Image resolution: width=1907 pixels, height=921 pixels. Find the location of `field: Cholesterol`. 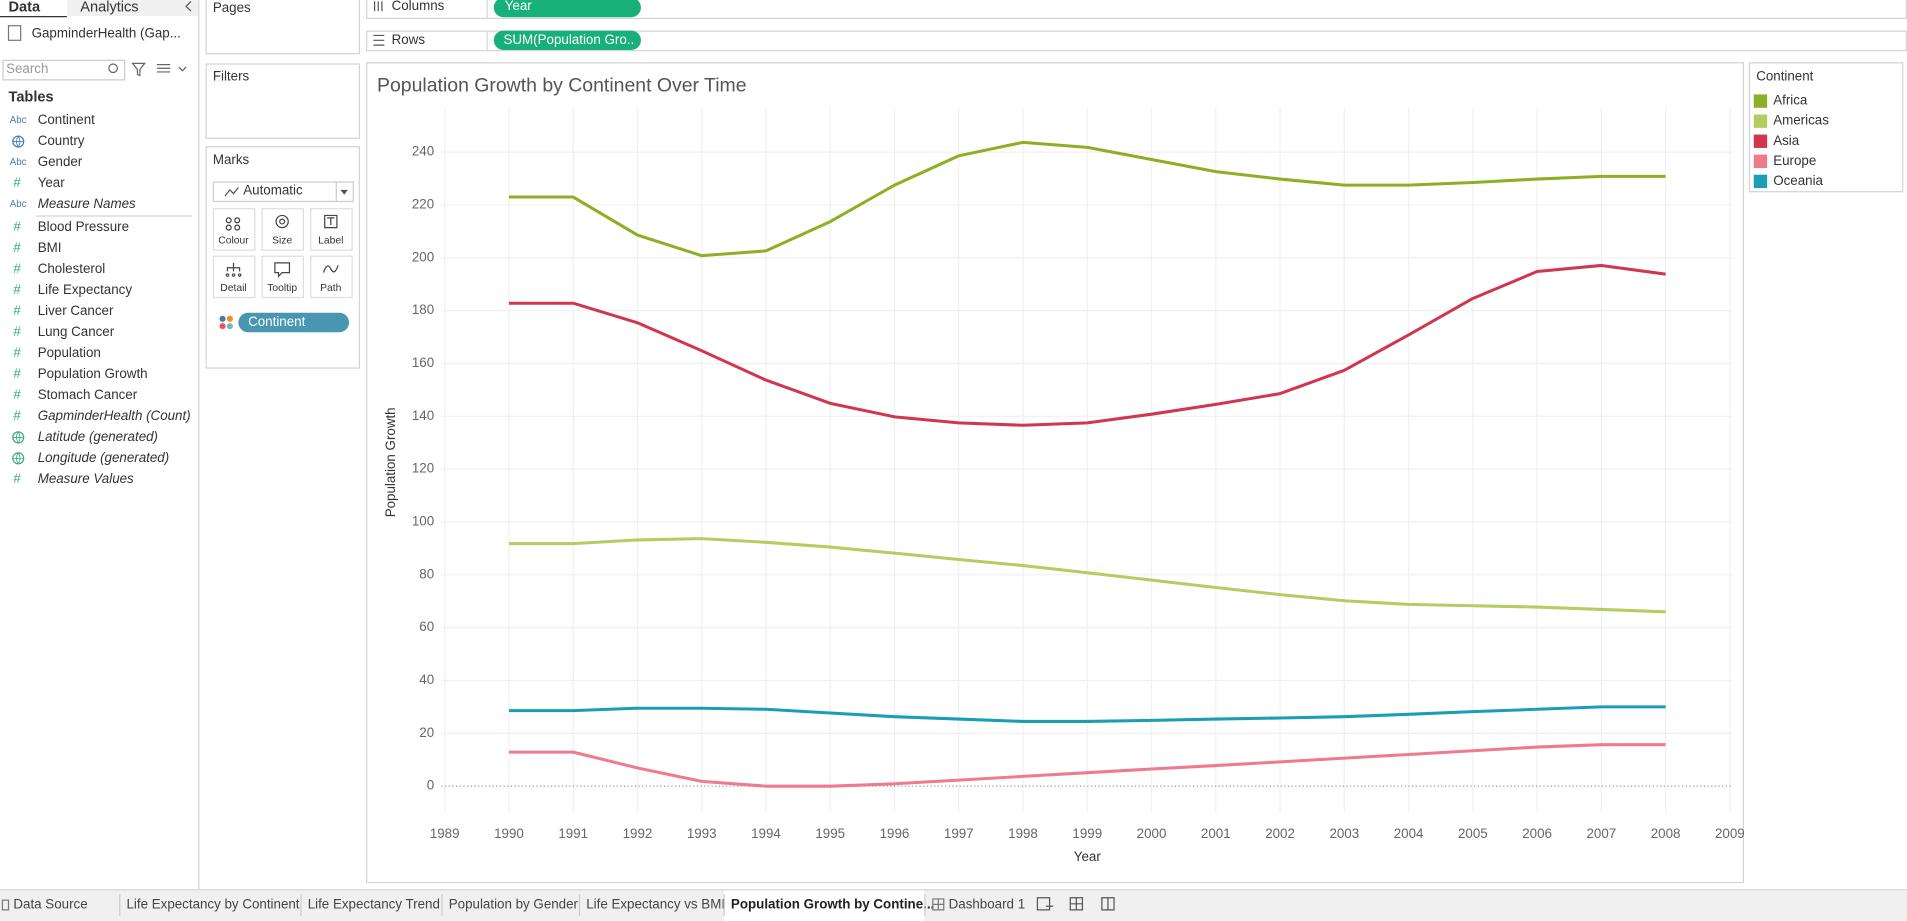

field: Cholesterol is located at coordinates (72, 268).